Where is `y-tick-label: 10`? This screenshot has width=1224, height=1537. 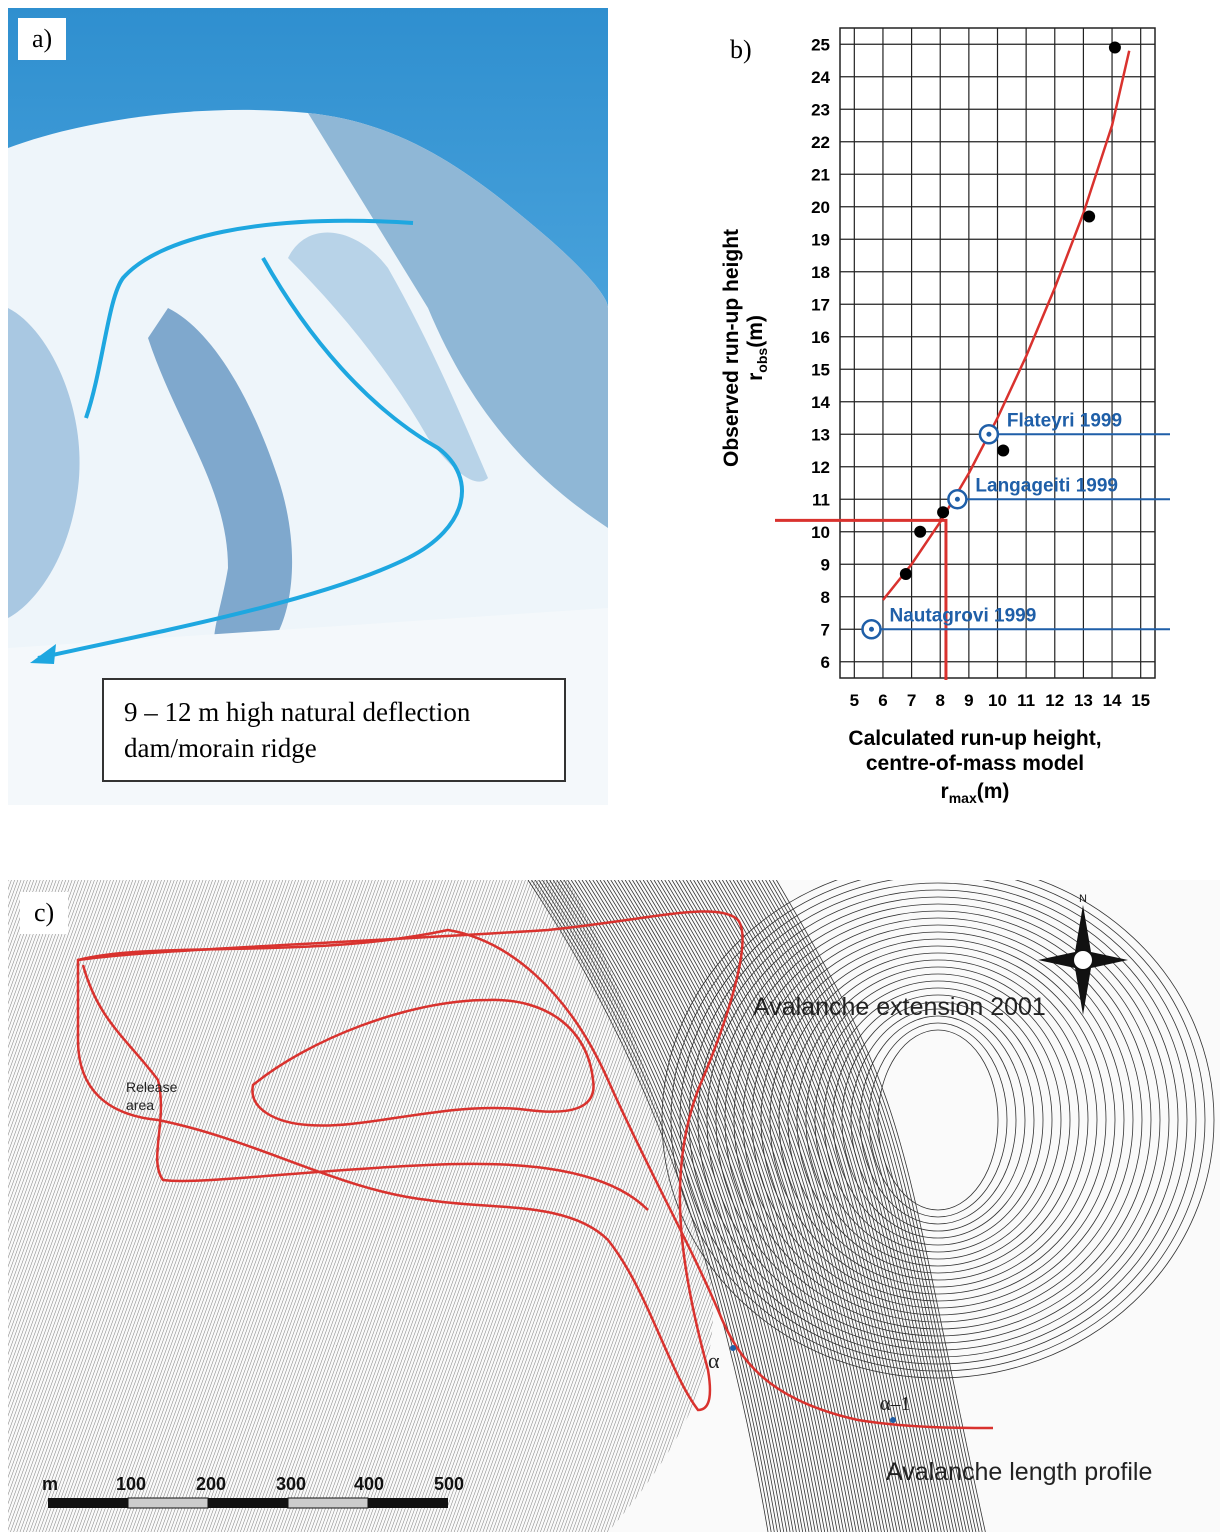 y-tick-label: 10 is located at coordinates (820, 532).